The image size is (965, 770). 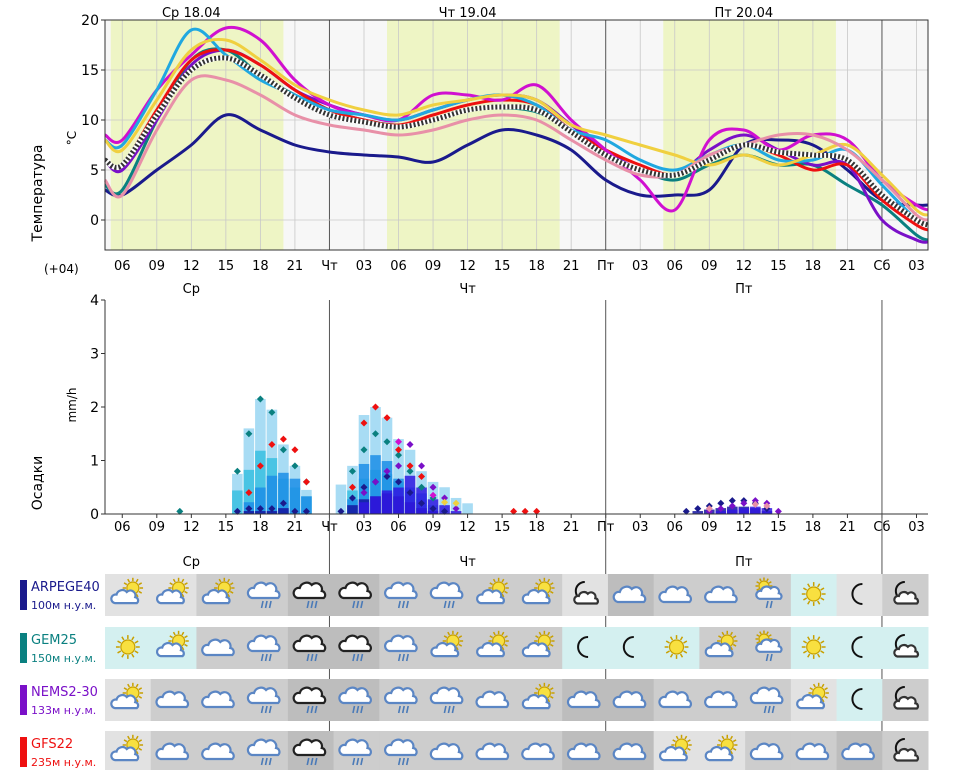 I want to click on x-tick-label: 03, so click(x=364, y=527).